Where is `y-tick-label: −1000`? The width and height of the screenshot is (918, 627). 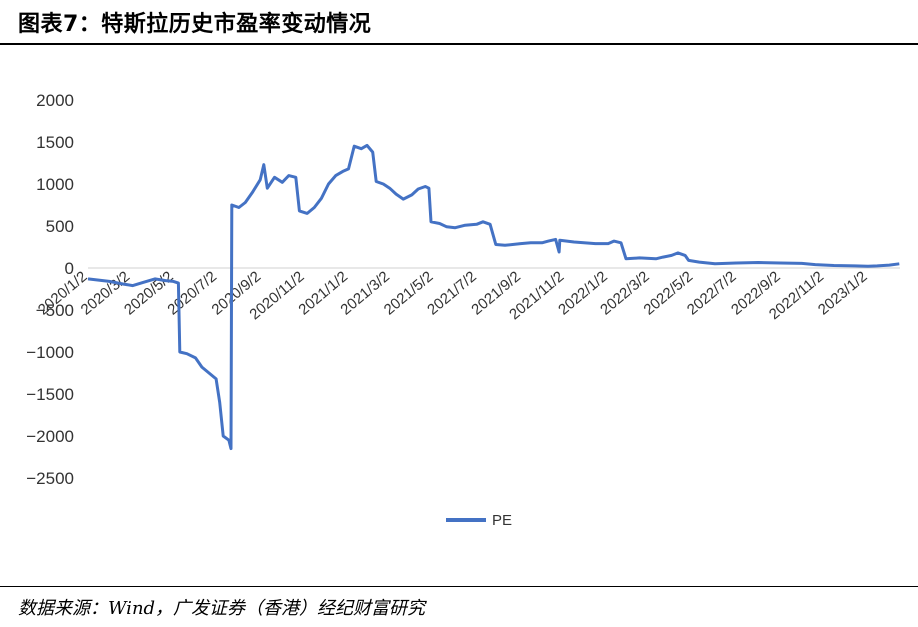
y-tick-label: −1000 is located at coordinates (50, 352).